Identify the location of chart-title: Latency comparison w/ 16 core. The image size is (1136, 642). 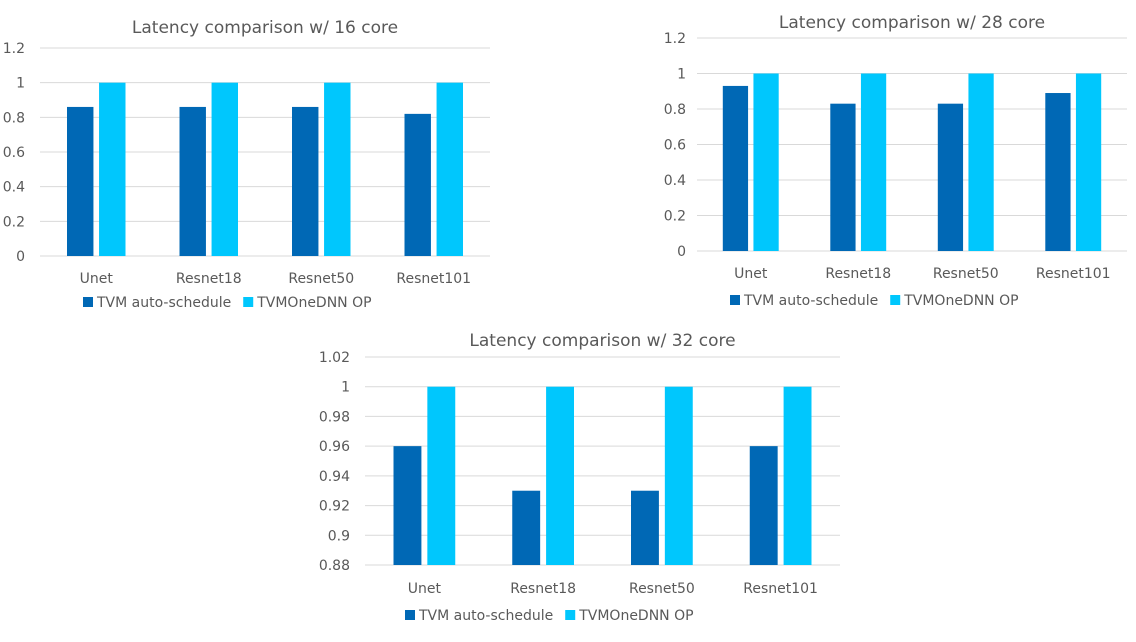
(265, 28).